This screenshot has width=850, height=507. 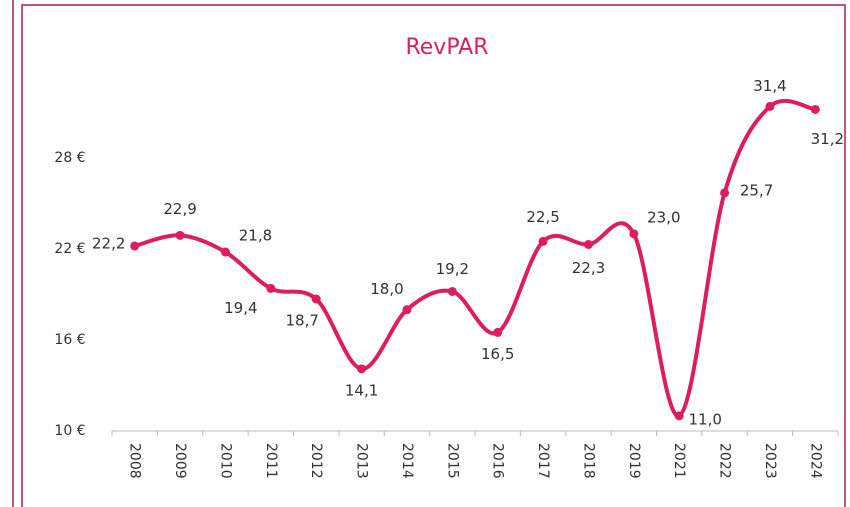 What do you see at coordinates (497, 354) in the screenshot?
I see `value-label: 16,5` at bounding box center [497, 354].